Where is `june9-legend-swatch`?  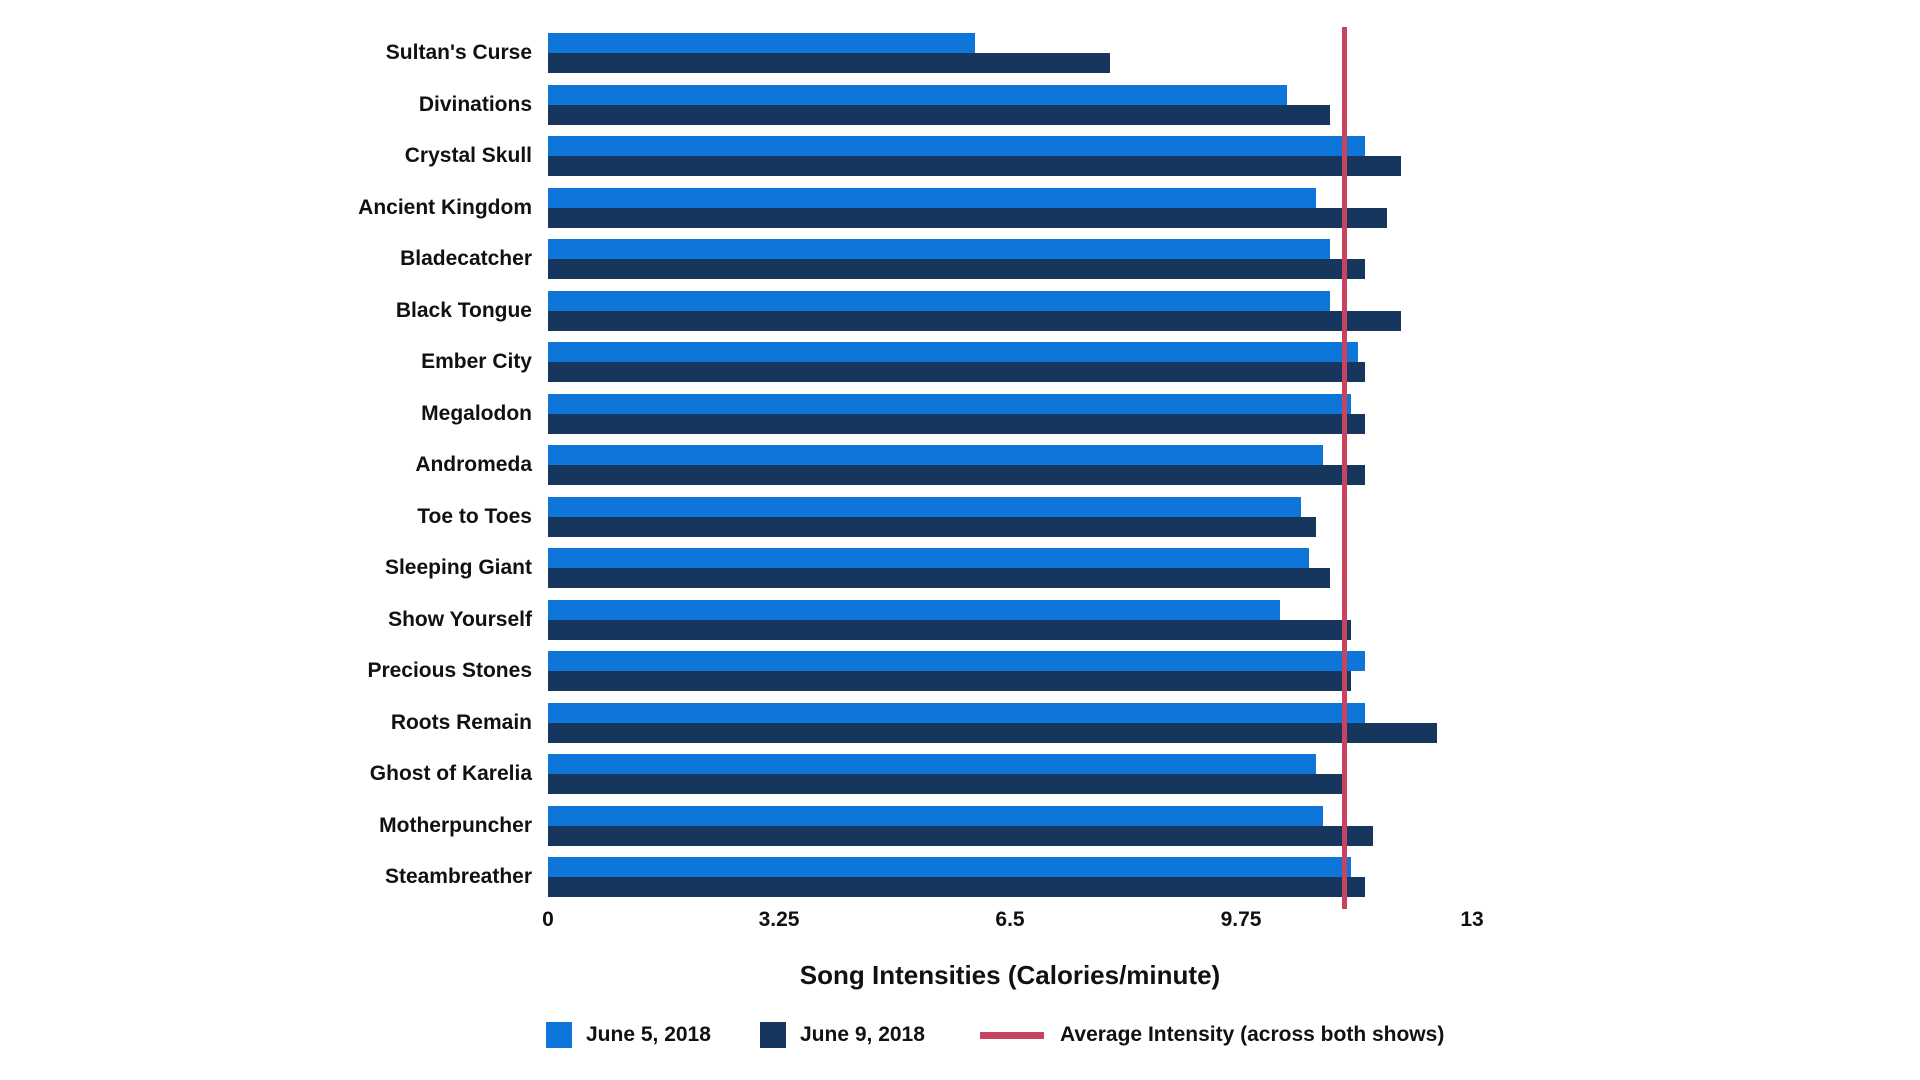
june9-legend-swatch is located at coordinates (773, 1035).